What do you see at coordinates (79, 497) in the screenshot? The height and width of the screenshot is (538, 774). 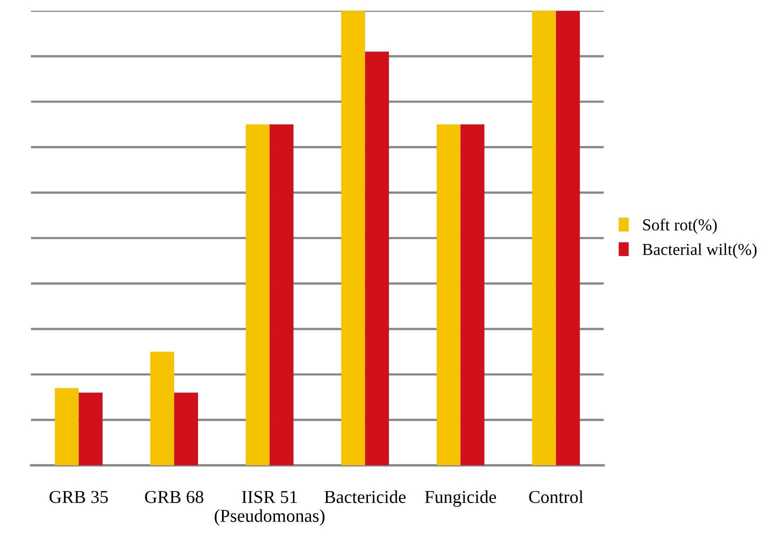 I see `x-tick-label: GRB 35` at bounding box center [79, 497].